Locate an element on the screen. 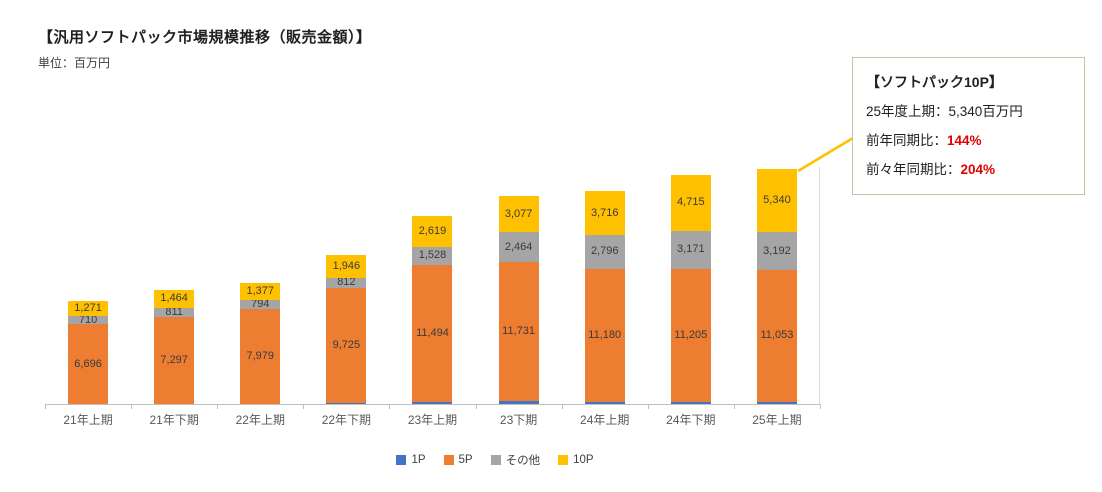 This screenshot has width=1102, height=492. data-label-その他: 3,171 is located at coordinates (691, 249).